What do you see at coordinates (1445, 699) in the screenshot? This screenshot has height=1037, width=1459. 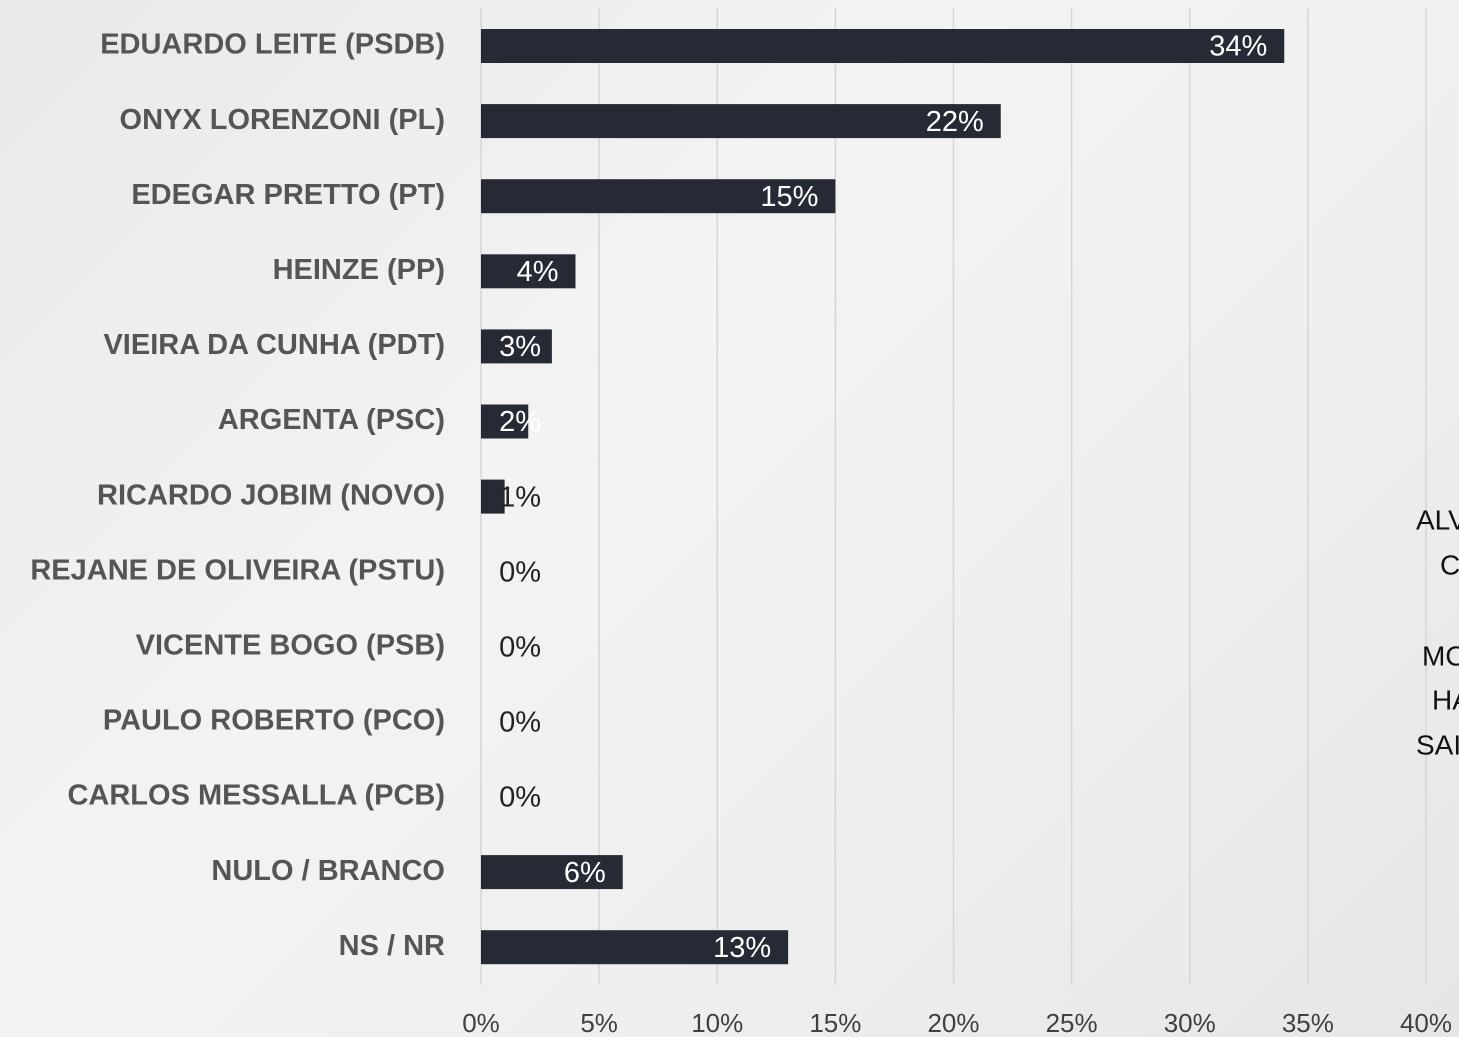 I see `annotation: HA` at bounding box center [1445, 699].